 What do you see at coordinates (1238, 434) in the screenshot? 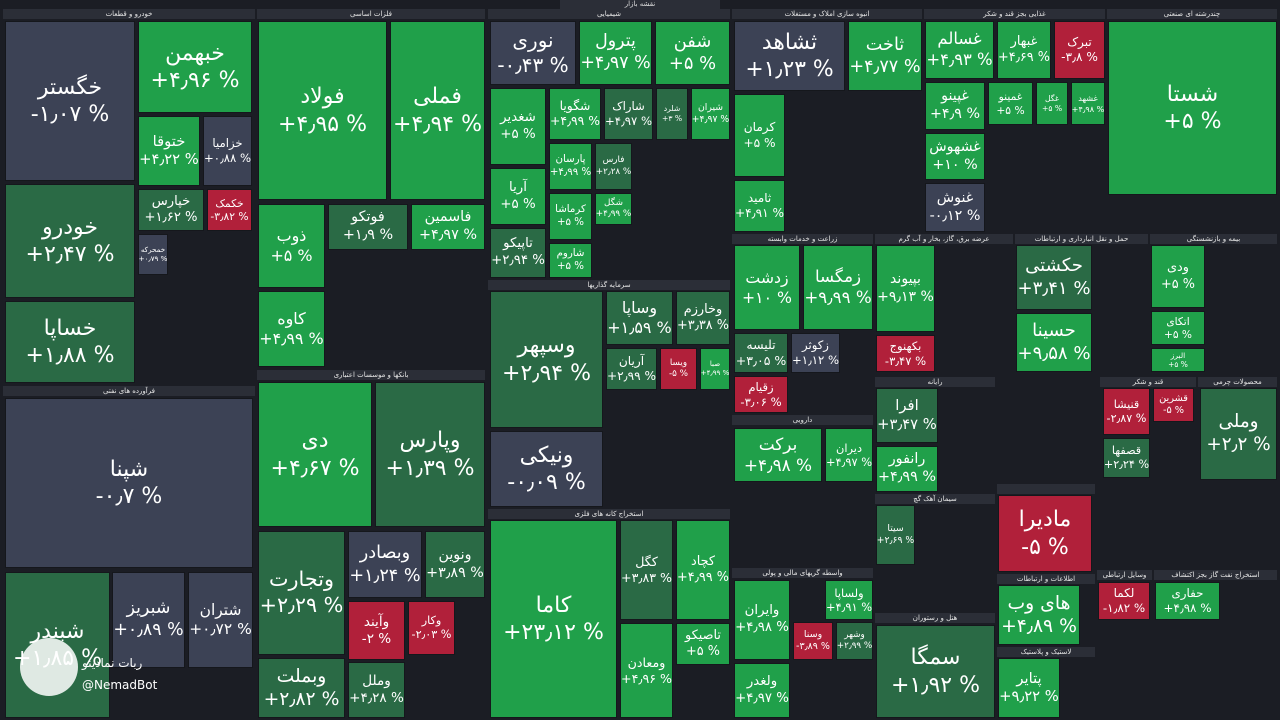
I see `stock-tile: وملی +۲٫۲ %` at bounding box center [1238, 434].